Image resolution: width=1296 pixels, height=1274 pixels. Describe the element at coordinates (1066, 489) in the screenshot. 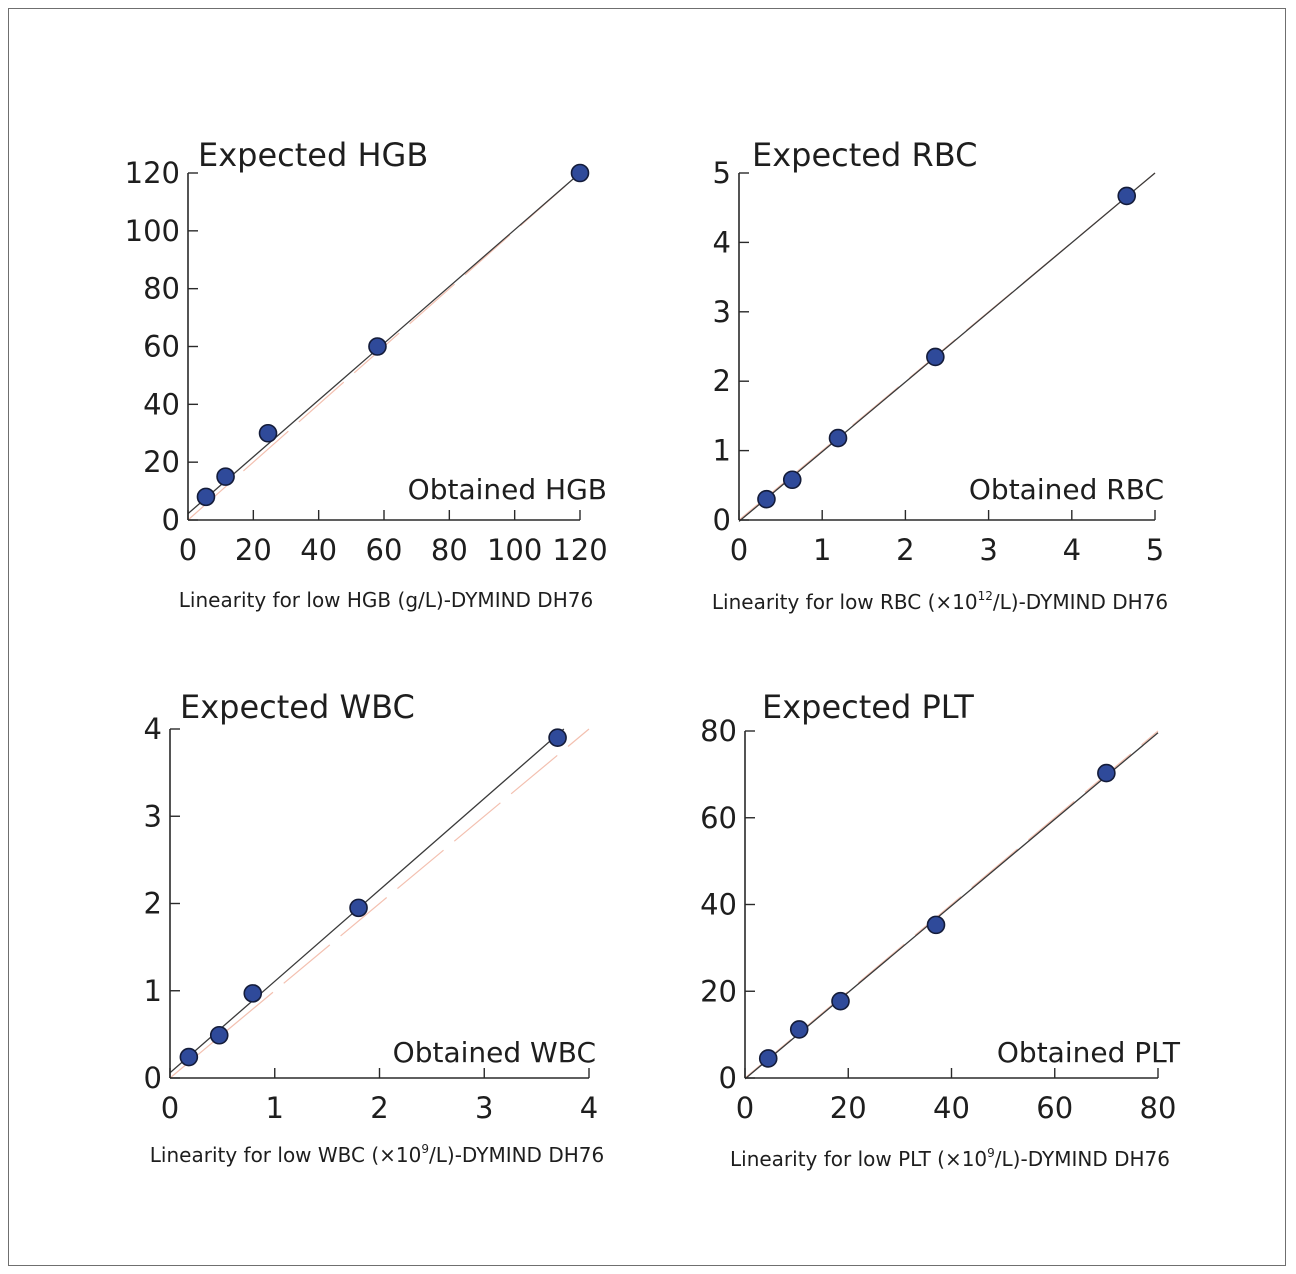

I see `x-axis-title-rbc: Obtained RBC` at that location.